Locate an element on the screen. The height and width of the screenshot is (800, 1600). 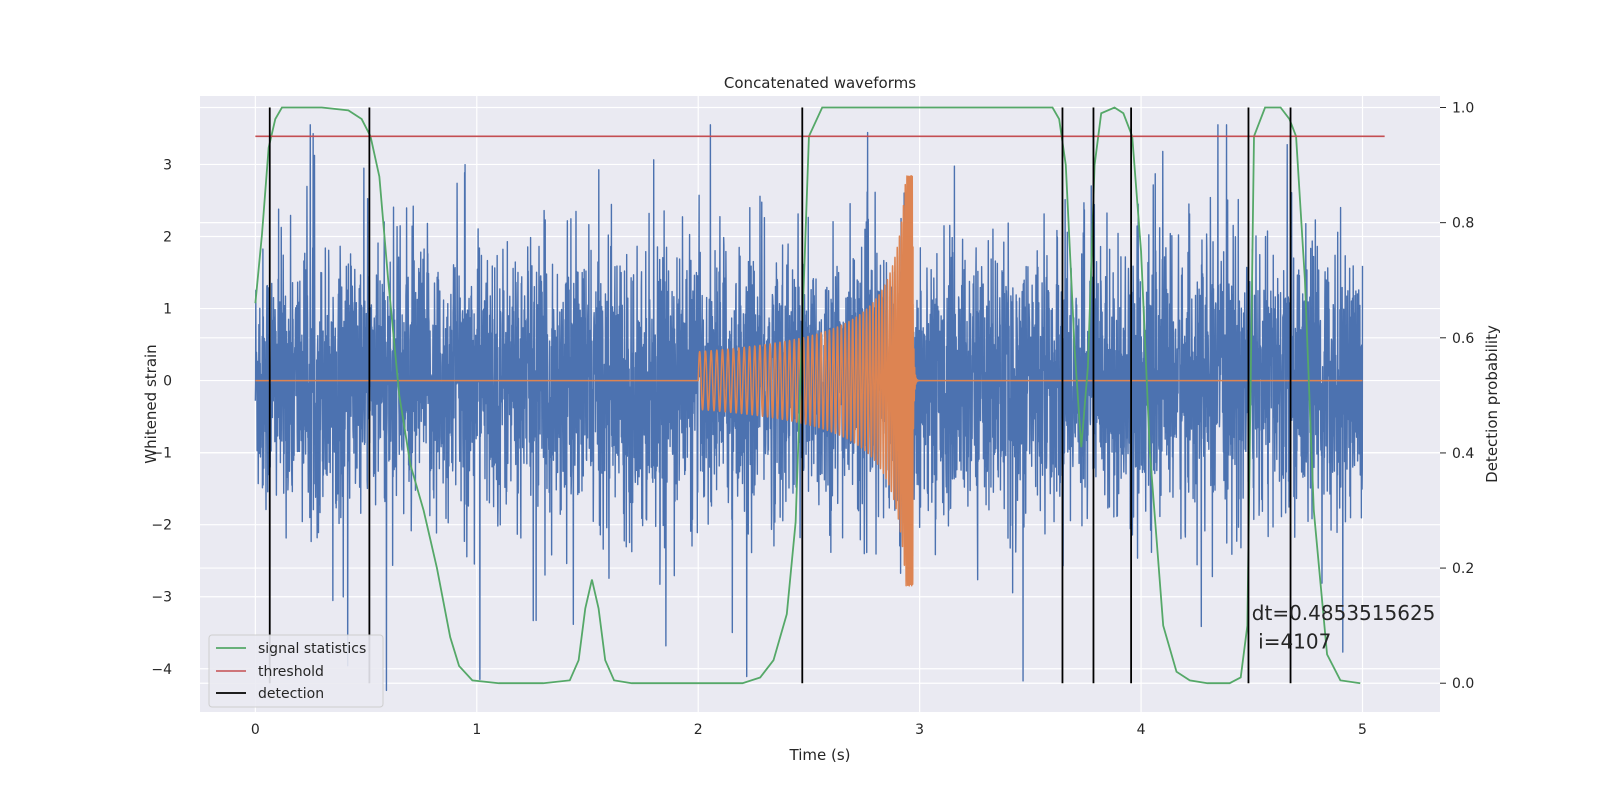
x-tick-label: 1 is located at coordinates (476, 730).